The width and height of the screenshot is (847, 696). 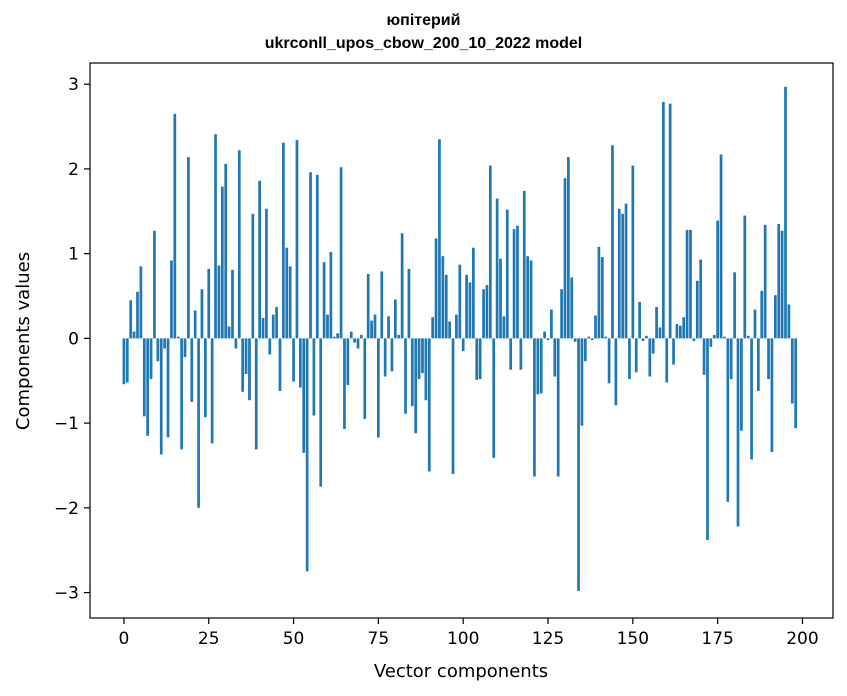 I want to click on y-tick-label: 1, so click(x=73, y=255).